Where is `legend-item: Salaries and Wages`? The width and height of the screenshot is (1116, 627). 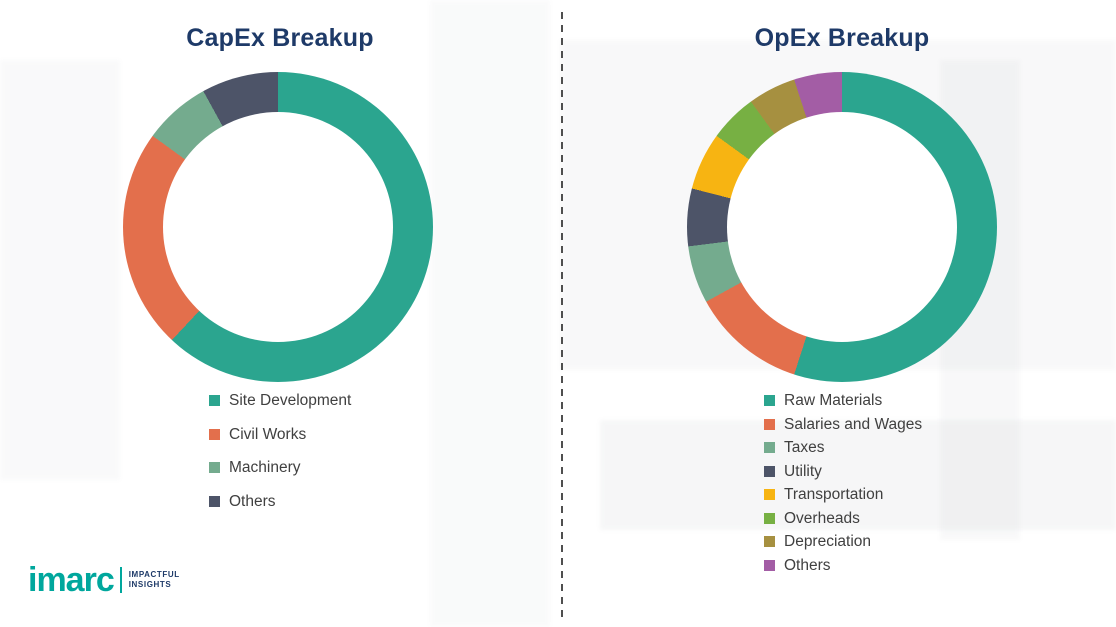 legend-item: Salaries and Wages is located at coordinates (843, 424).